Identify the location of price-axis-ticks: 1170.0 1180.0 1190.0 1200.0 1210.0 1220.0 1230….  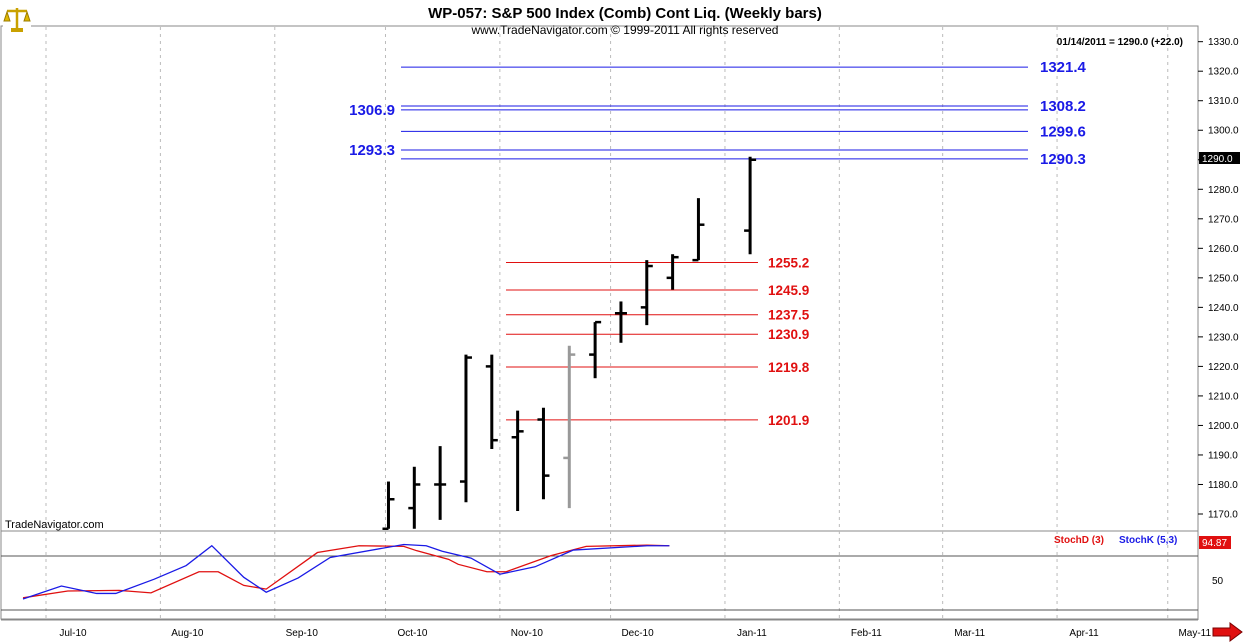
(1218, 279).